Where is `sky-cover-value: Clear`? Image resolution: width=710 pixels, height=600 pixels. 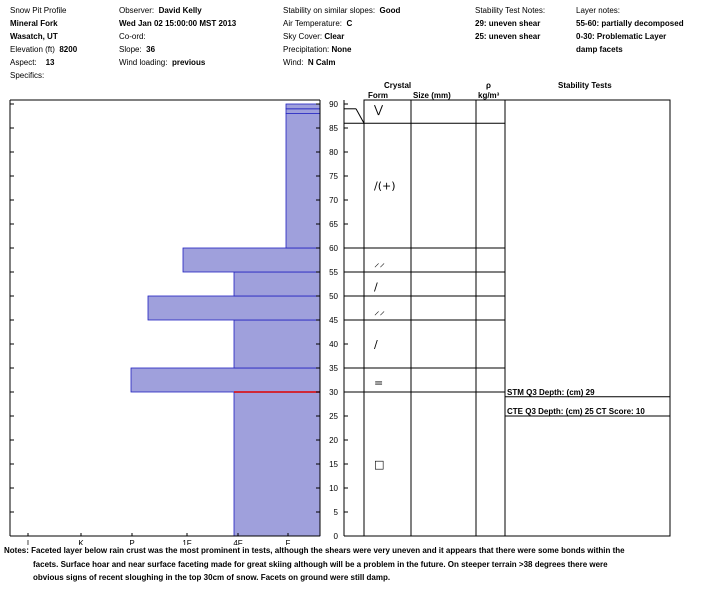 sky-cover-value: Clear is located at coordinates (334, 36).